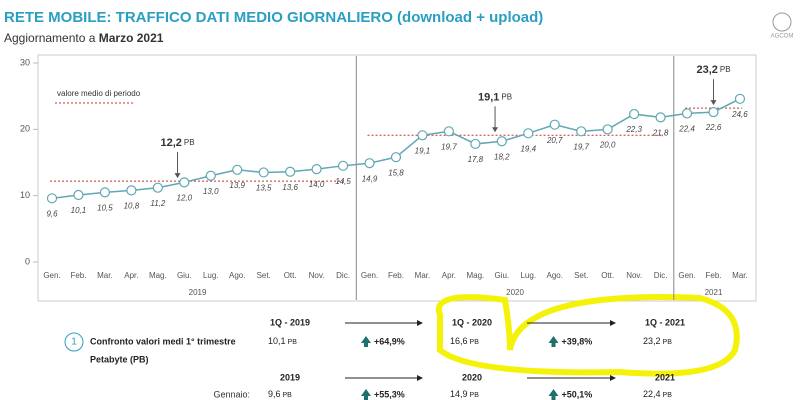 This screenshot has height=400, width=800. What do you see at coordinates (370, 178) in the screenshot?
I see `data-label: 14,9` at bounding box center [370, 178].